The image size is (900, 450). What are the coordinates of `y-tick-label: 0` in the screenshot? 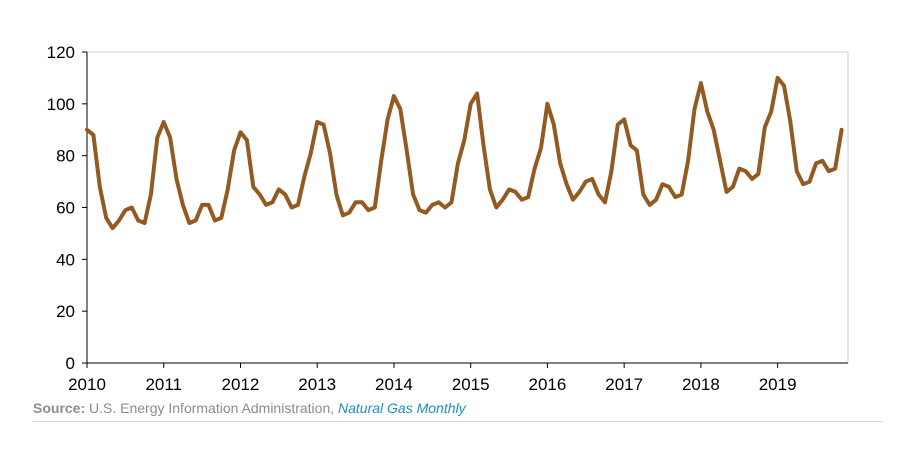 It's located at (70, 363).